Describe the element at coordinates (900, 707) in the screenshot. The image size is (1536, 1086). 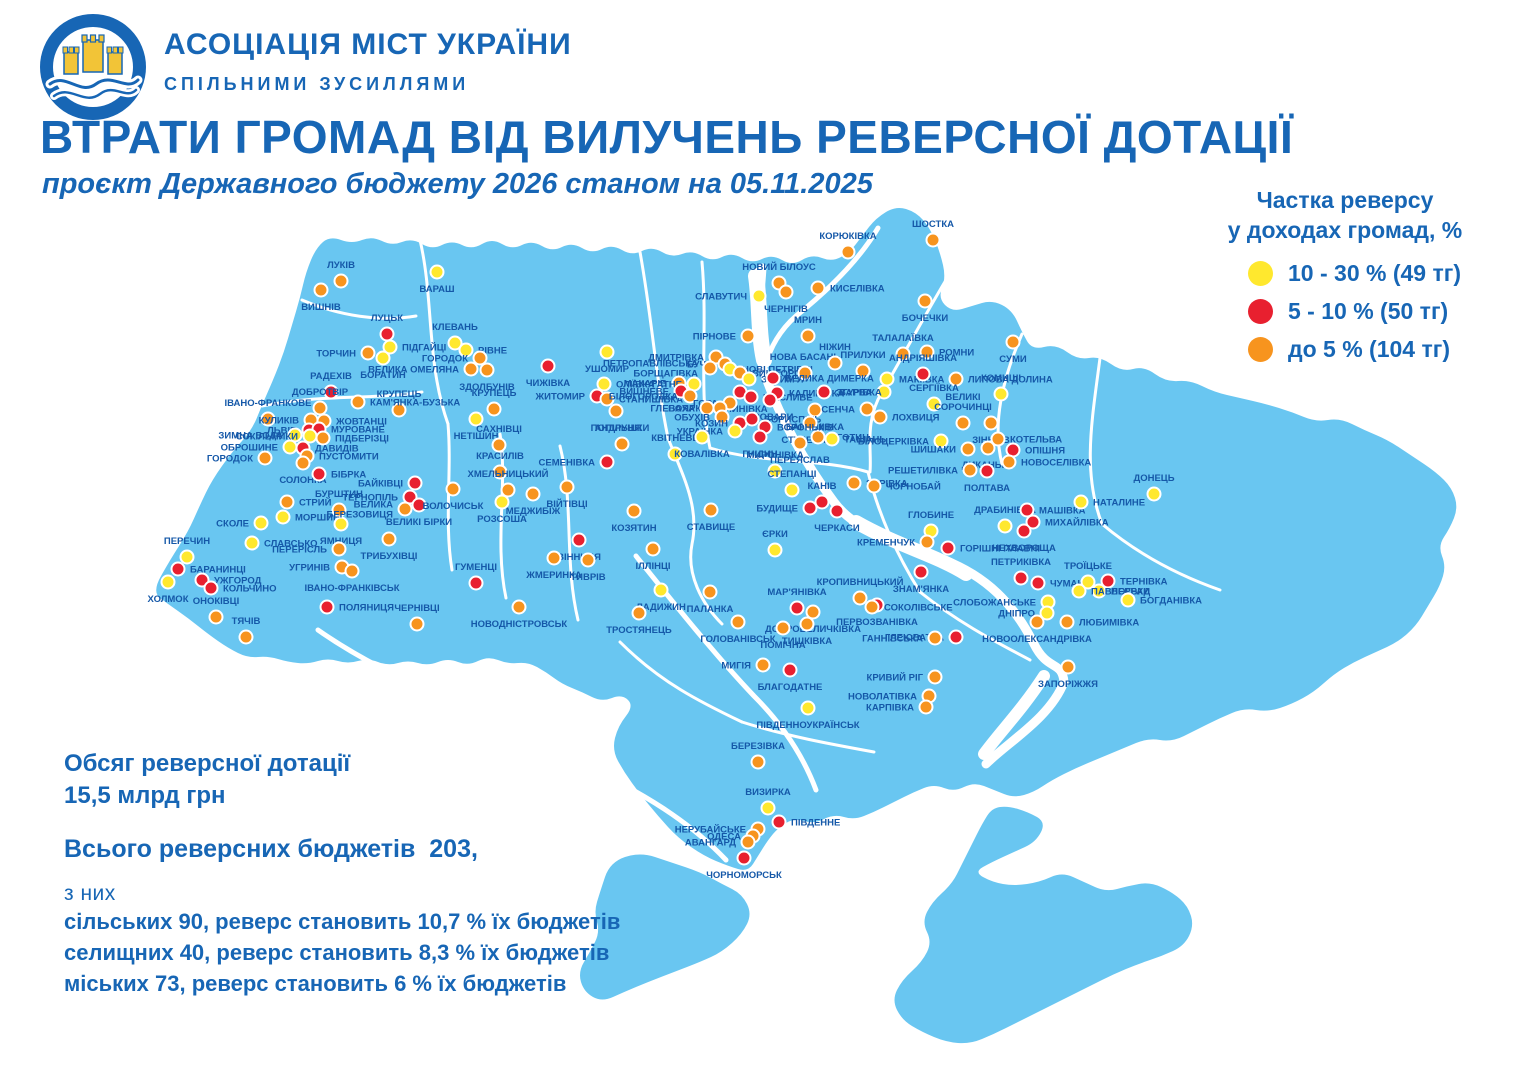
I see `map-point: КАРПІВКА` at that location.